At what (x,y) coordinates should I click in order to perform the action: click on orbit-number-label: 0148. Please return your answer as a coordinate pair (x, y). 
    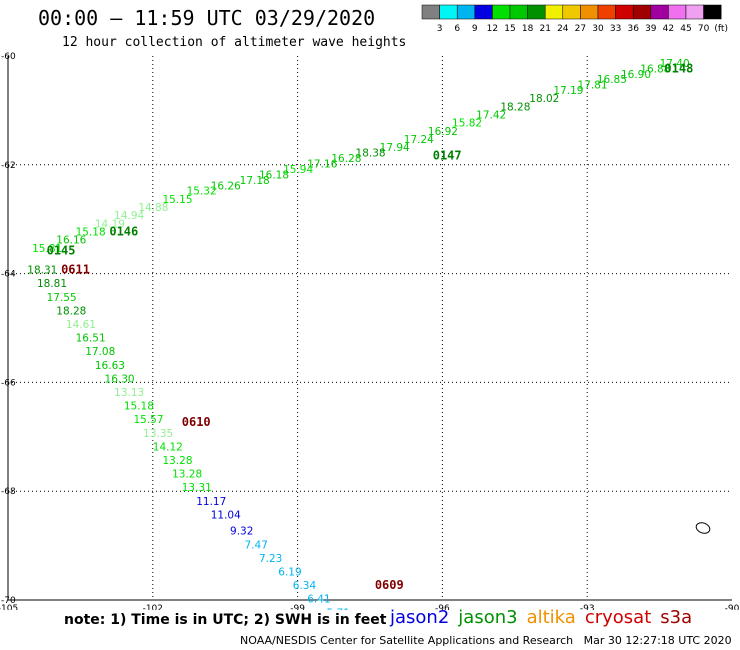
    Looking at the image, I should click on (678, 68).